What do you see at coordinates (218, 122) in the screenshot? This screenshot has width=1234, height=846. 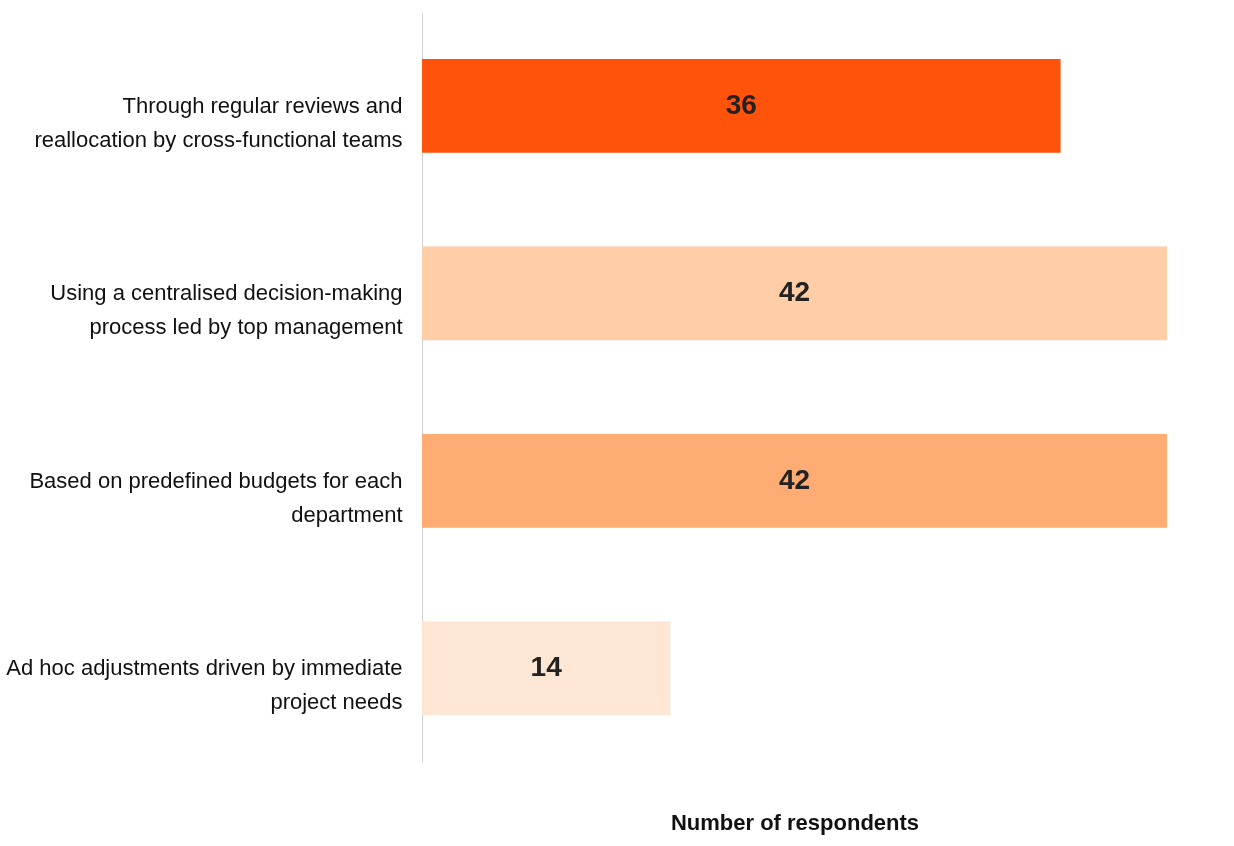 I see `y-tick-label: Through regular reviews and reallocation by cross-functional teams` at bounding box center [218, 122].